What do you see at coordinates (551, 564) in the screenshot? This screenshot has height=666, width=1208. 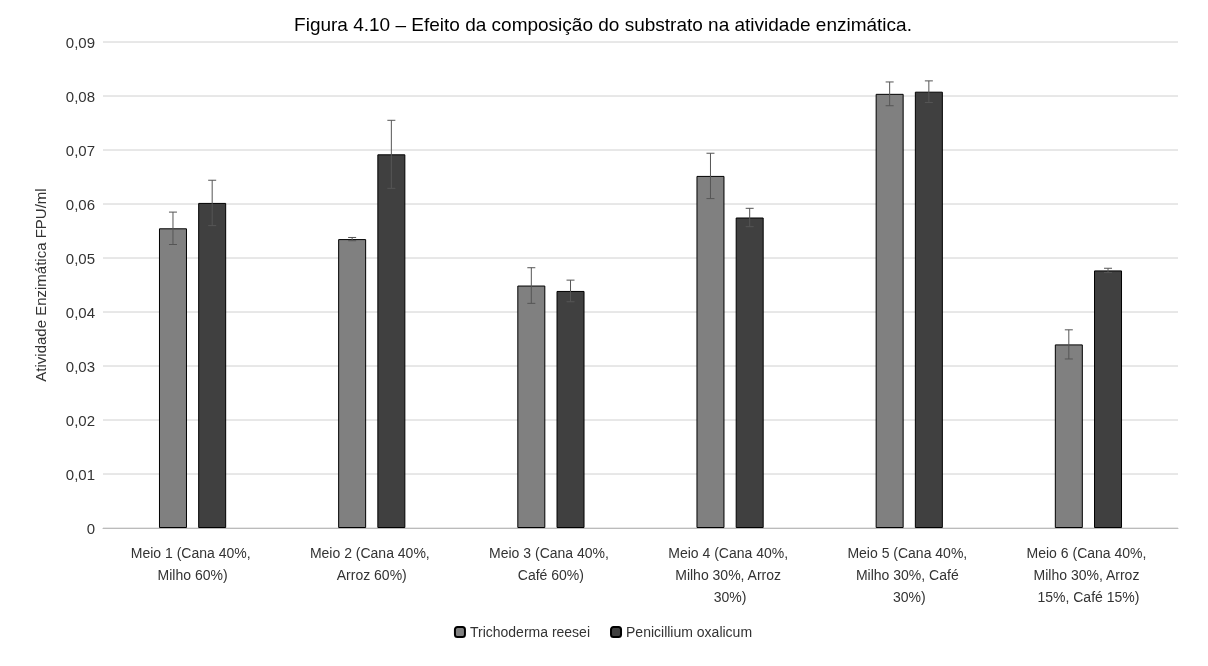 I see `x-tick-label: Meio 3 (Cana 40%, Café 60%)` at bounding box center [551, 564].